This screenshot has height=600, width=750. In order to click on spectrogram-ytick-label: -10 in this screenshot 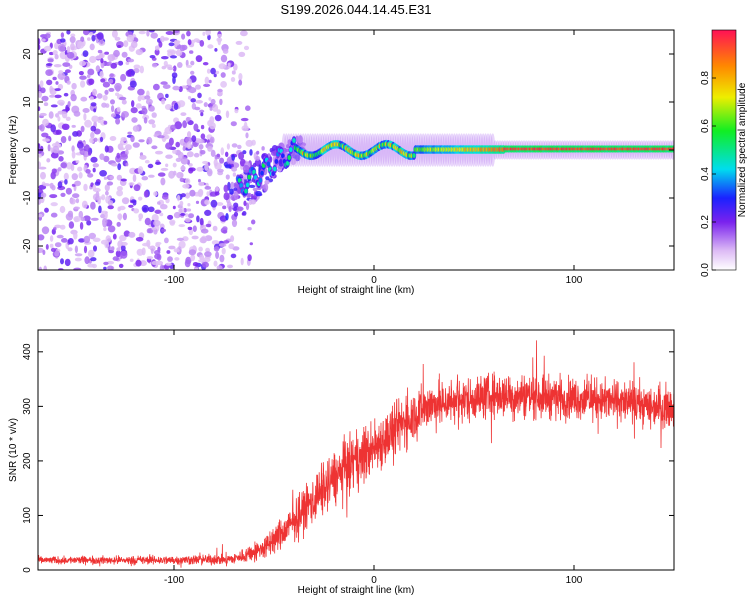, I will do `click(27, 197)`.